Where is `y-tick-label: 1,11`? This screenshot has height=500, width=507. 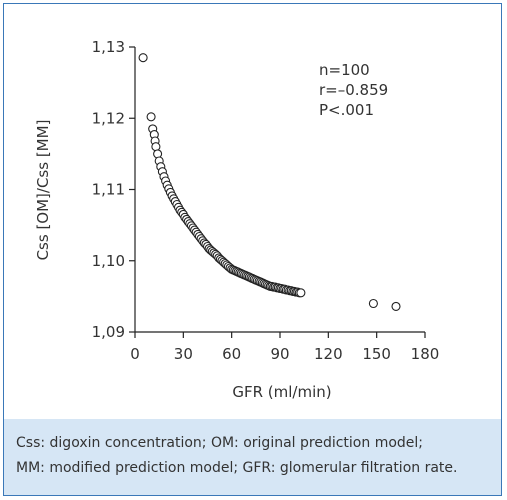
y-tick-label: 1,11 is located at coordinates (108, 190).